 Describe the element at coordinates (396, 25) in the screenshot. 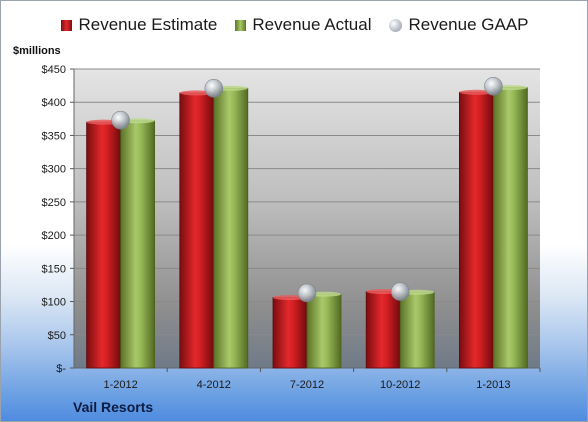

I see `legend-swatch-gaap` at that location.